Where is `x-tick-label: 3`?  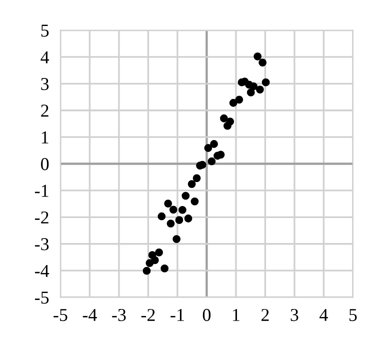 x-tick-label: 3 is located at coordinates (294, 315).